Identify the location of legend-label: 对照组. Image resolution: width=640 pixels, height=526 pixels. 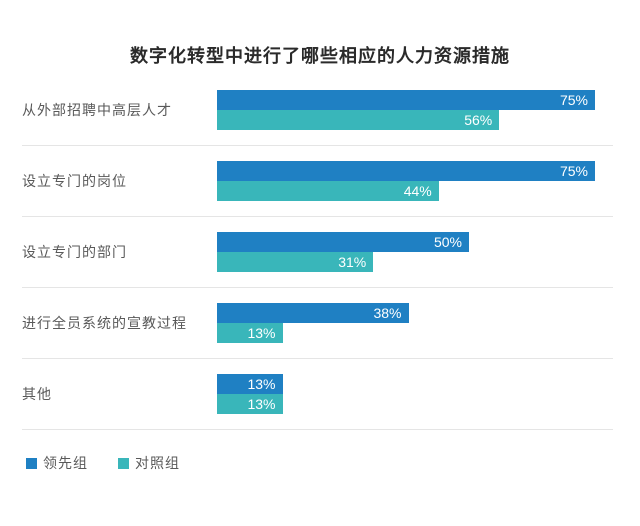
(157, 463).